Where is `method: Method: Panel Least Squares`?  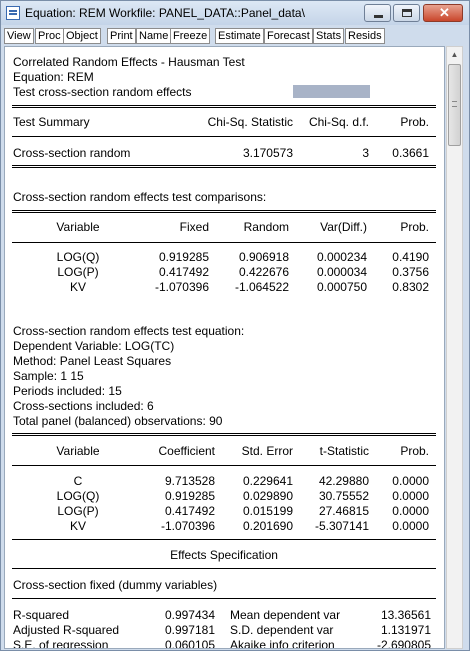 method: Method: Panel Least Squares is located at coordinates (92, 361).